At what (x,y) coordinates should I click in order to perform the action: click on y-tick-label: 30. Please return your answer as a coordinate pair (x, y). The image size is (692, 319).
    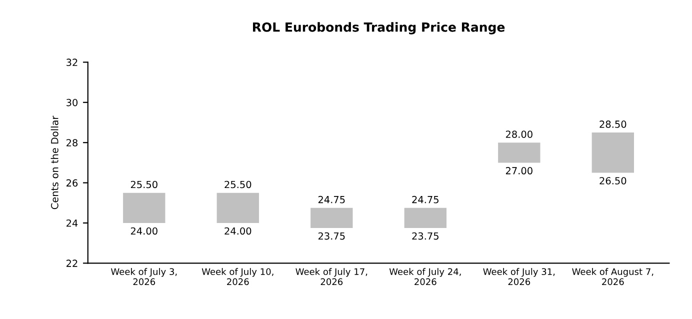
    Looking at the image, I should click on (72, 102).